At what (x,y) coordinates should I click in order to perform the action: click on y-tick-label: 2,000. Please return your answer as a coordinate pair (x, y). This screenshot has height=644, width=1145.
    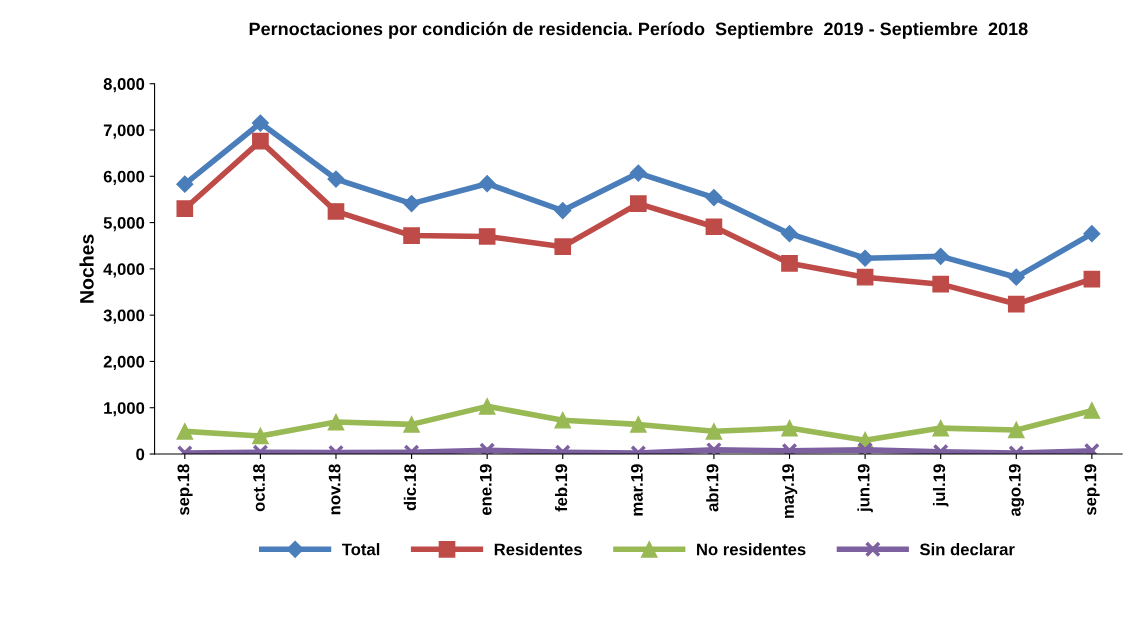
    Looking at the image, I should click on (124, 363).